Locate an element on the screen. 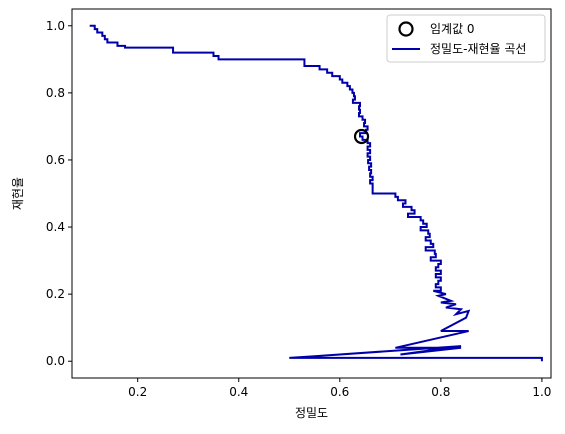 This screenshot has height=434, width=565. y-tick-label: 0.0 is located at coordinates (55, 361).